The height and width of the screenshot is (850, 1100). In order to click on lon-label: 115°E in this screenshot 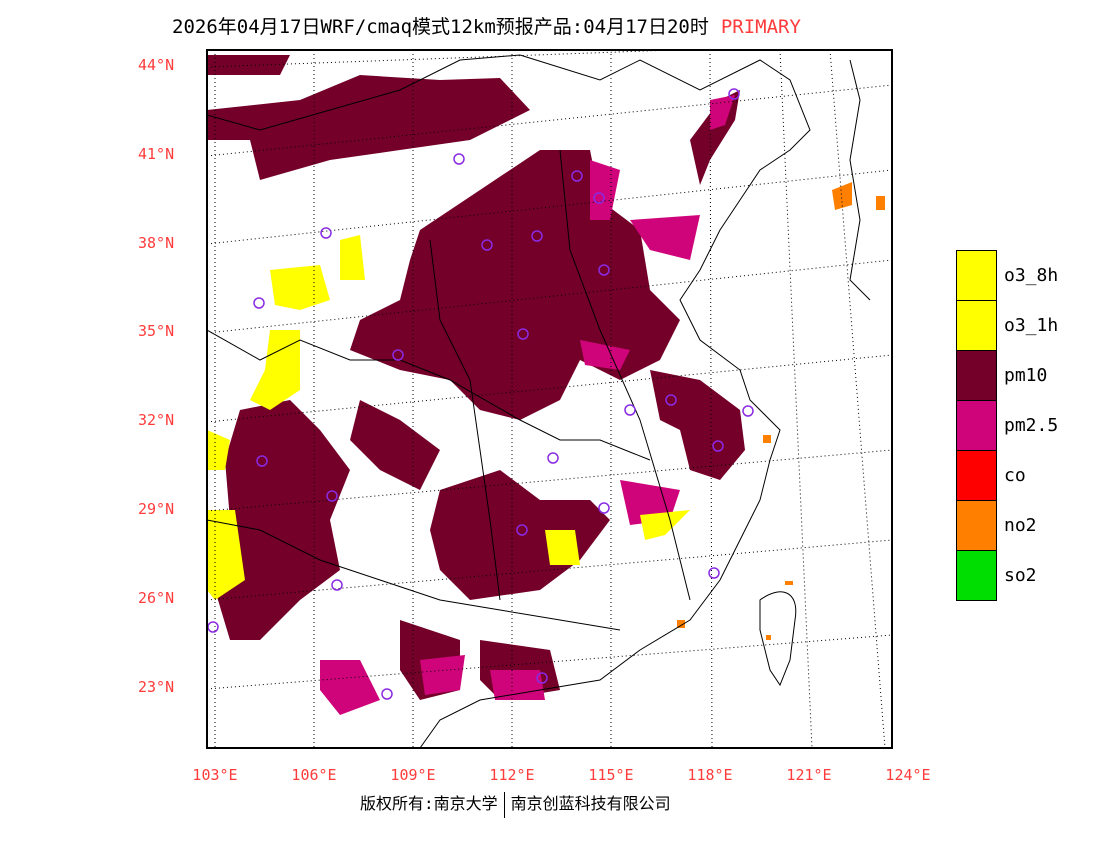, I will do `click(611, 775)`.